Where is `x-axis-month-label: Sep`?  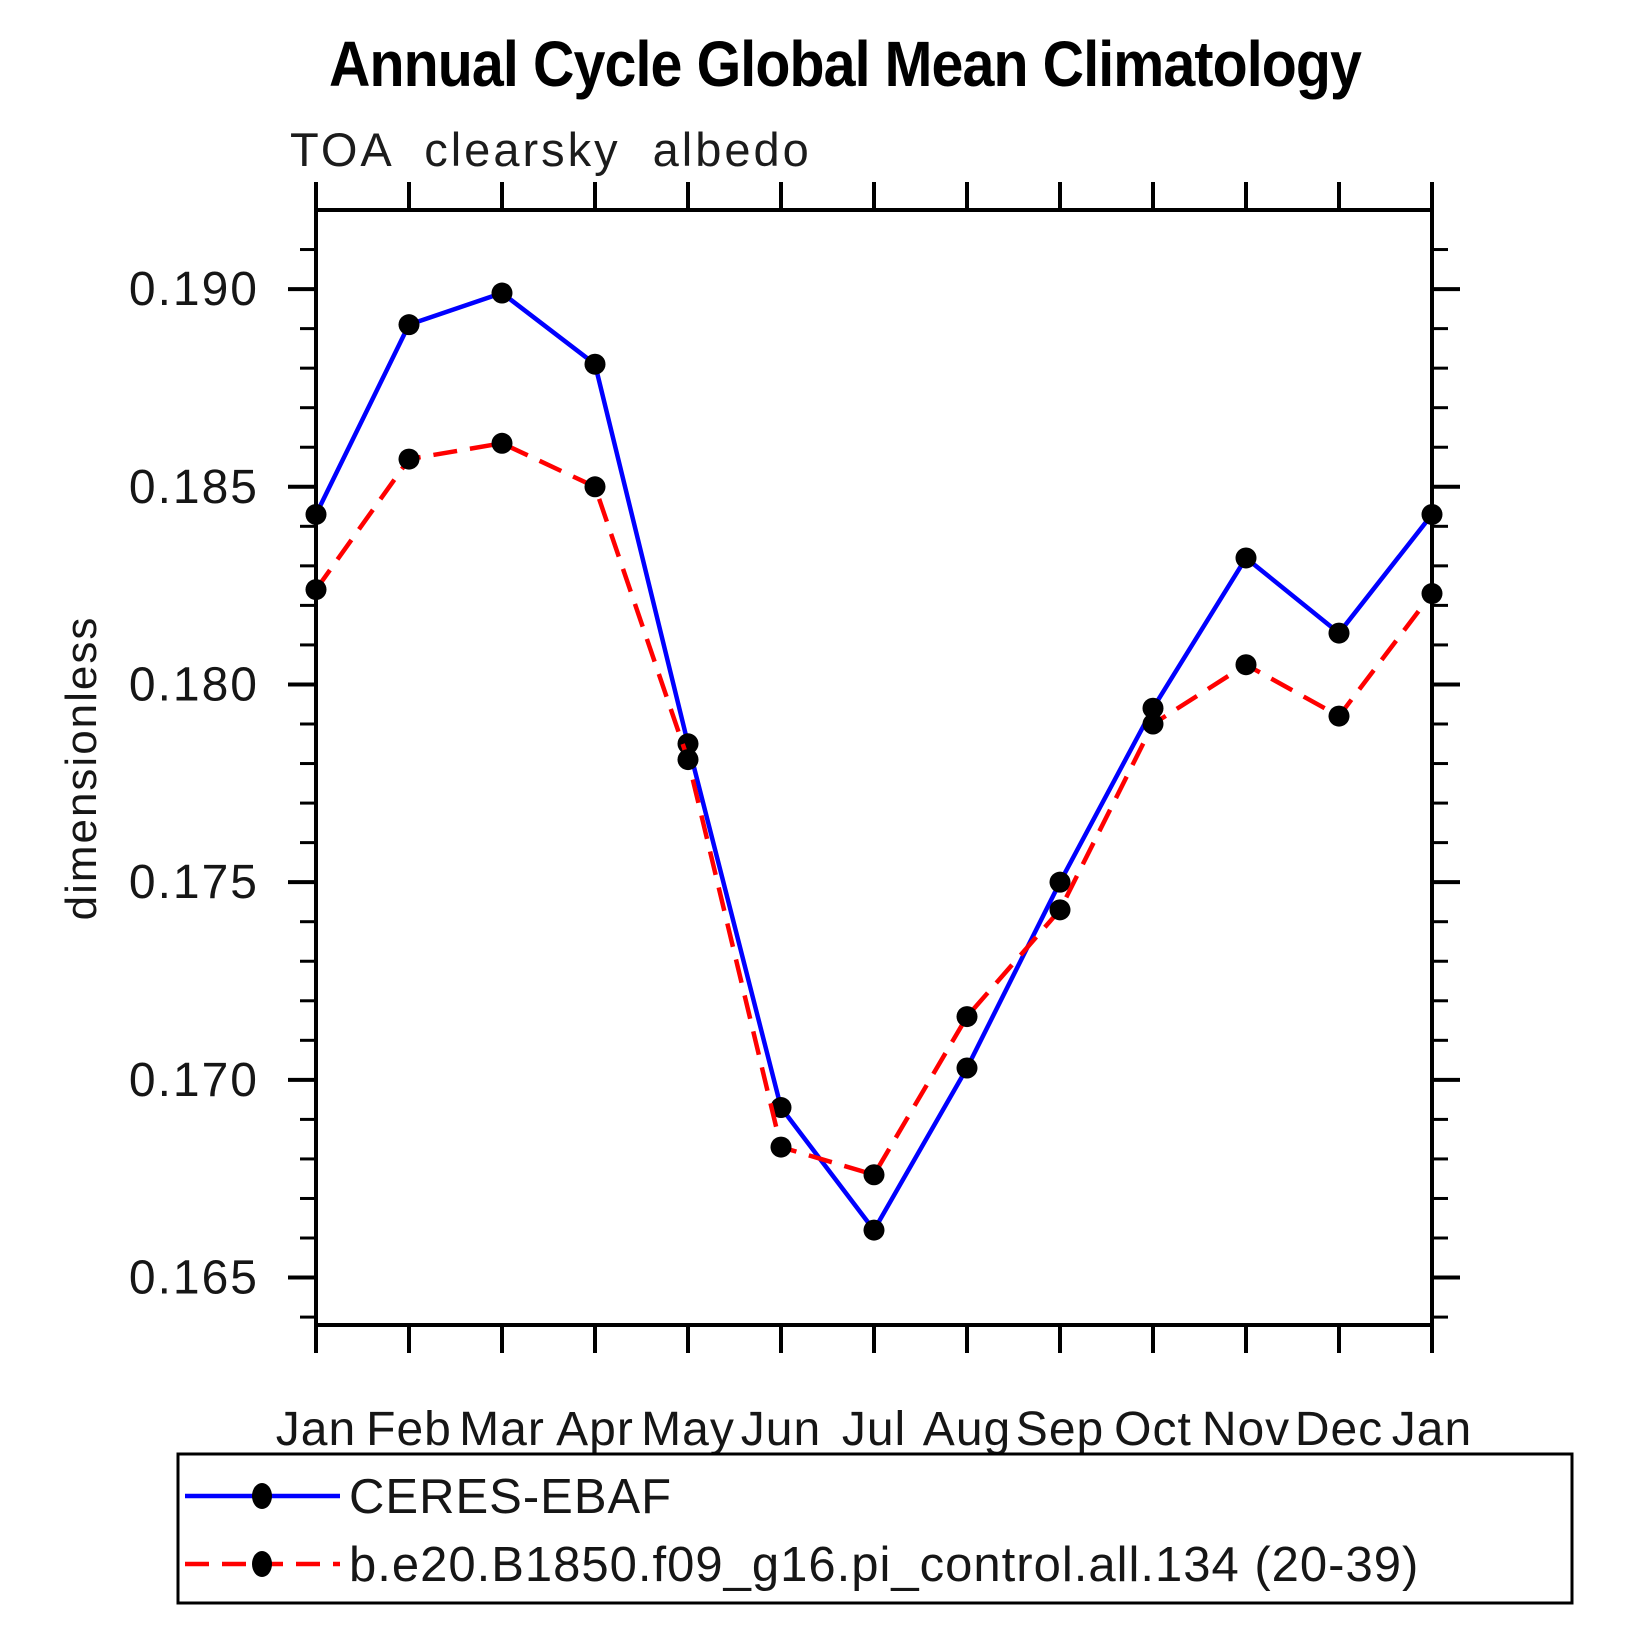
x-axis-month-label: Sep is located at coordinates (1060, 1429).